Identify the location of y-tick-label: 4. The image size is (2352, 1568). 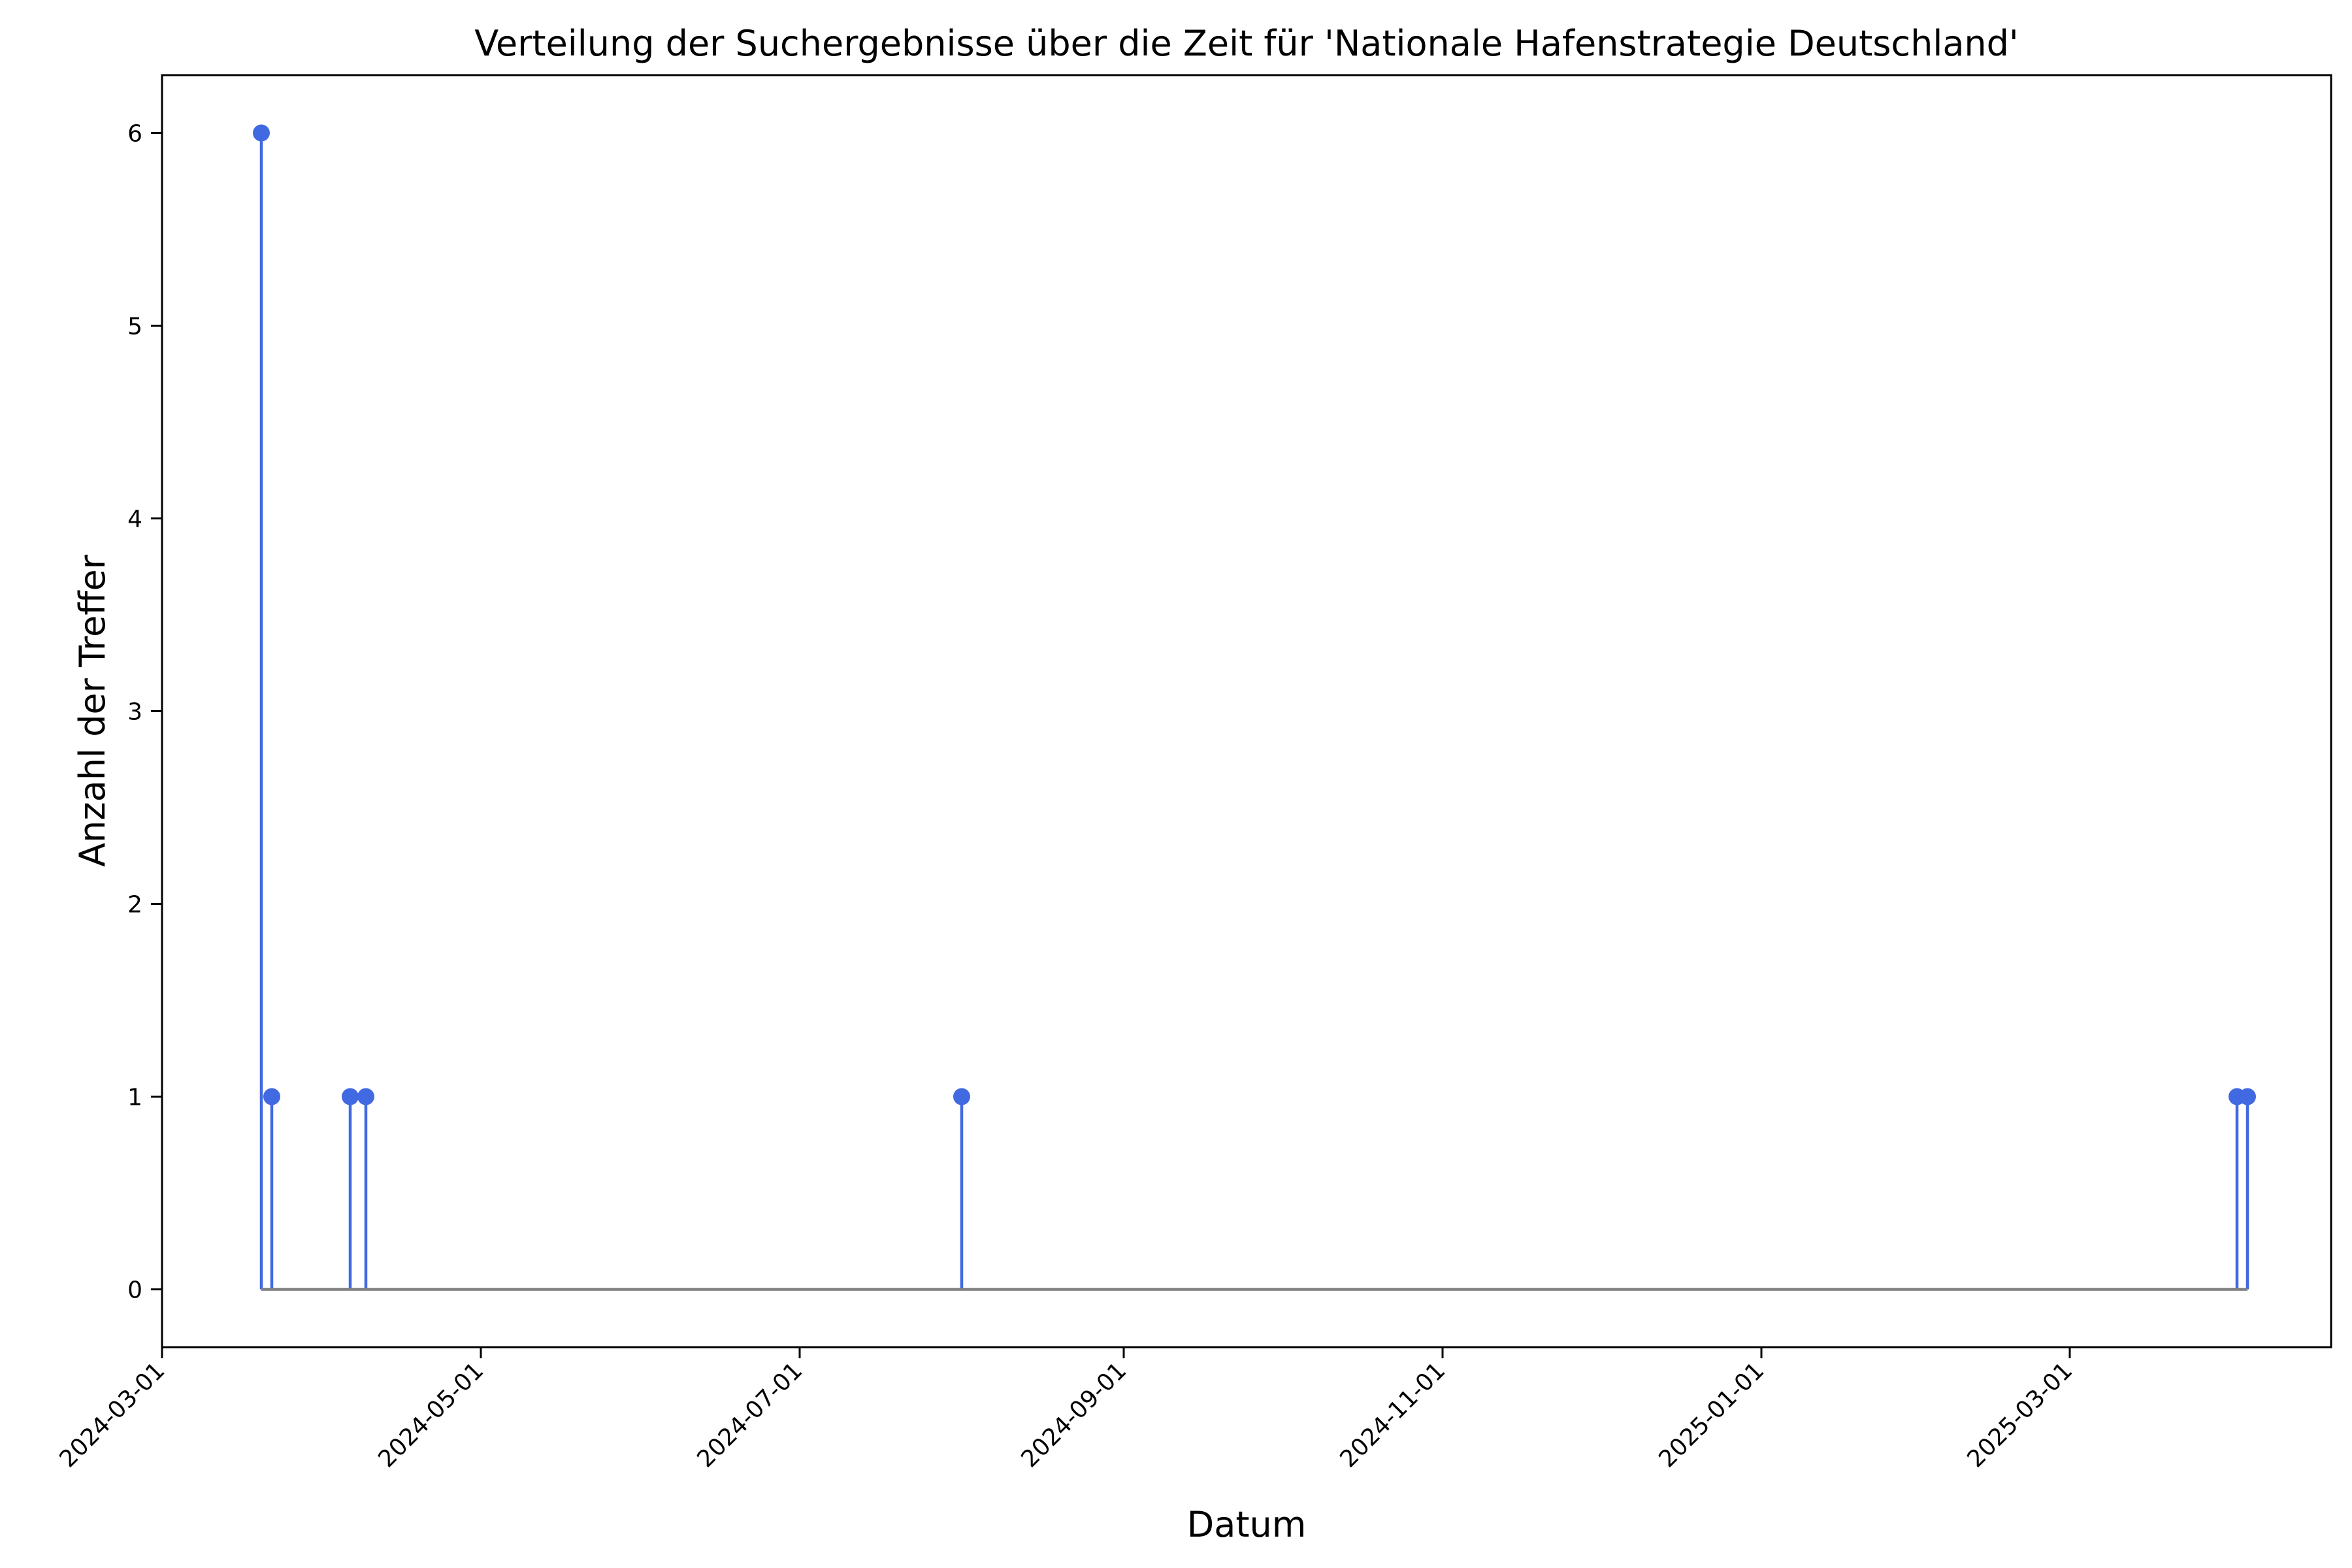
(134, 519).